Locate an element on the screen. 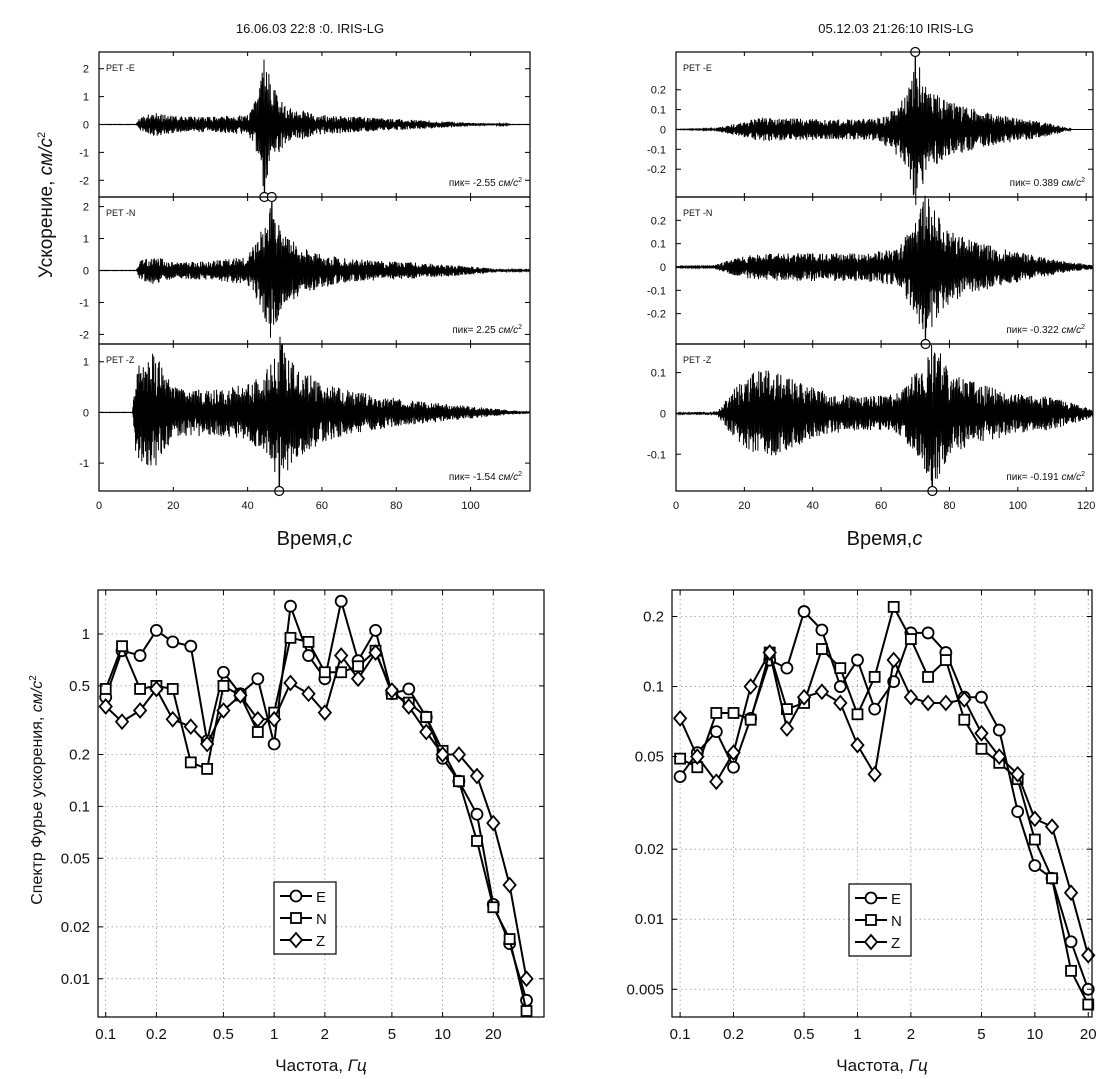 The width and height of the screenshot is (1098, 1079). y-tick-label: 0.5 is located at coordinates (79, 686).